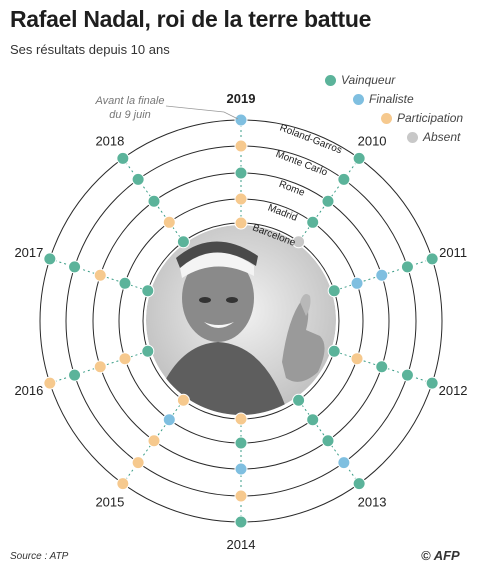  Describe the element at coordinates (241, 98) in the screenshot. I see `year-label-2019: 2019` at that location.